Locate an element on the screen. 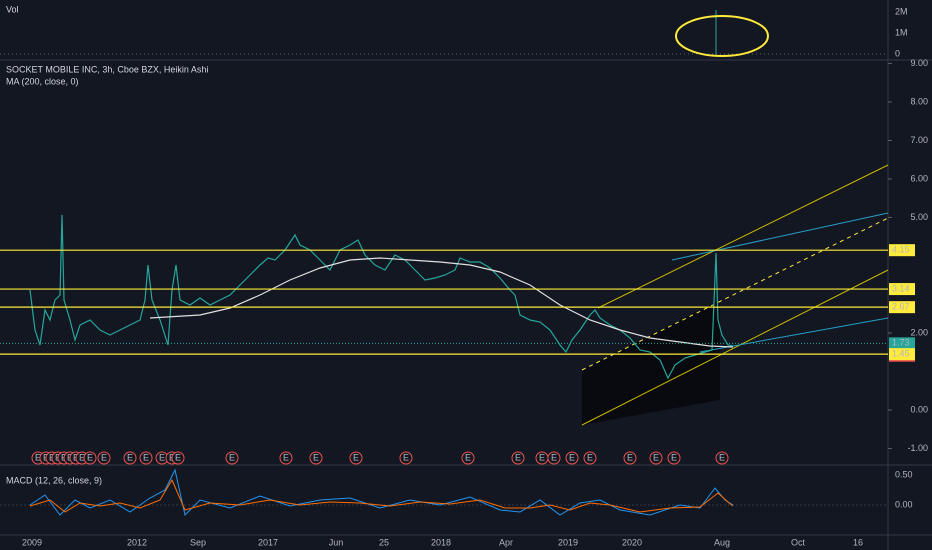  price-tick-label: 6.00 is located at coordinates (919, 178).